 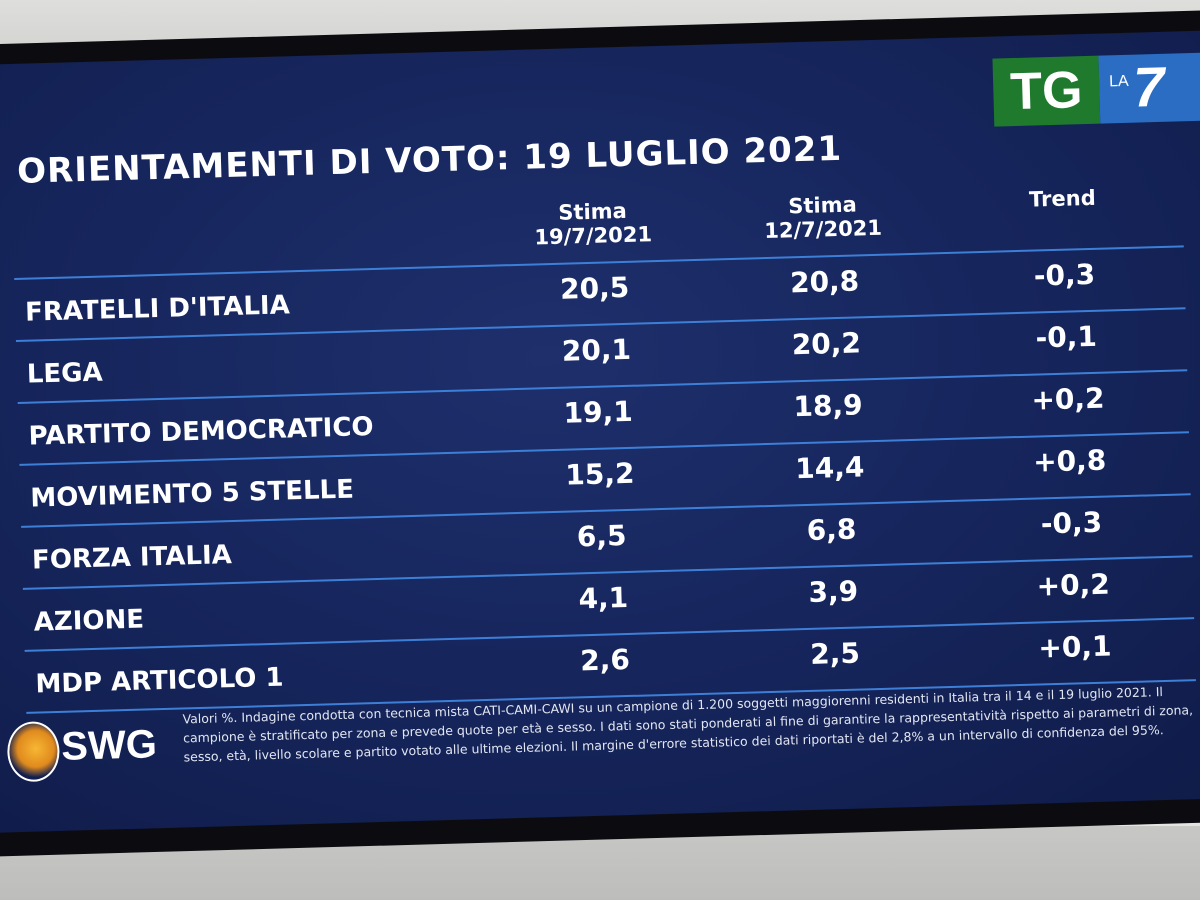 I want to click on value-previous: 3,9, so click(x=833, y=591).